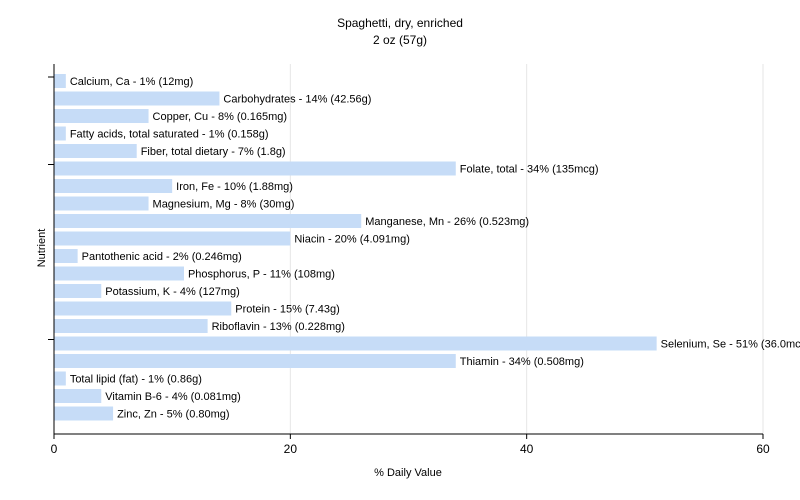  What do you see at coordinates (162, 257) in the screenshot?
I see `bar-label-10: Pantothenic acid - 2% (0.246mg)` at bounding box center [162, 257].